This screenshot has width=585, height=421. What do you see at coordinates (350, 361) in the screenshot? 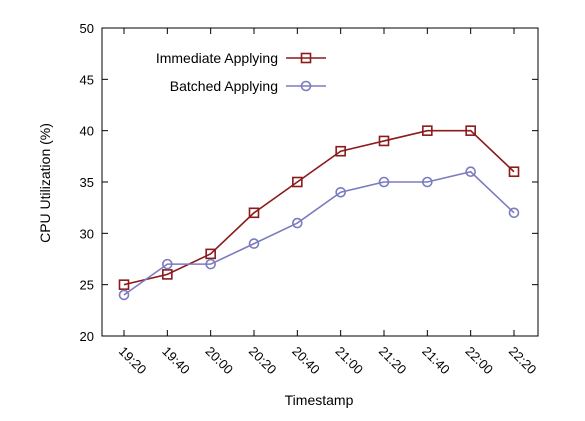
I see `x-tick-label: 21:00` at bounding box center [350, 361].